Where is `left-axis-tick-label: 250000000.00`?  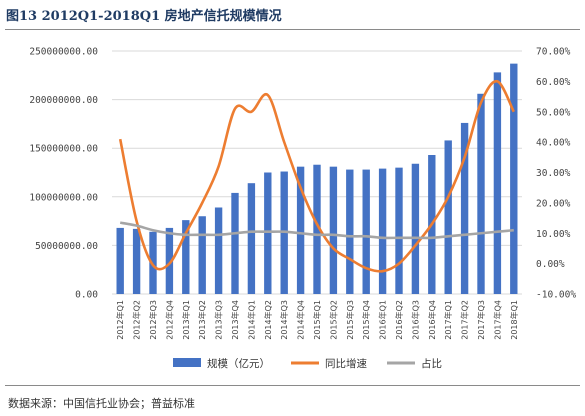 left-axis-tick-label: 250000000.00 is located at coordinates (63, 52).